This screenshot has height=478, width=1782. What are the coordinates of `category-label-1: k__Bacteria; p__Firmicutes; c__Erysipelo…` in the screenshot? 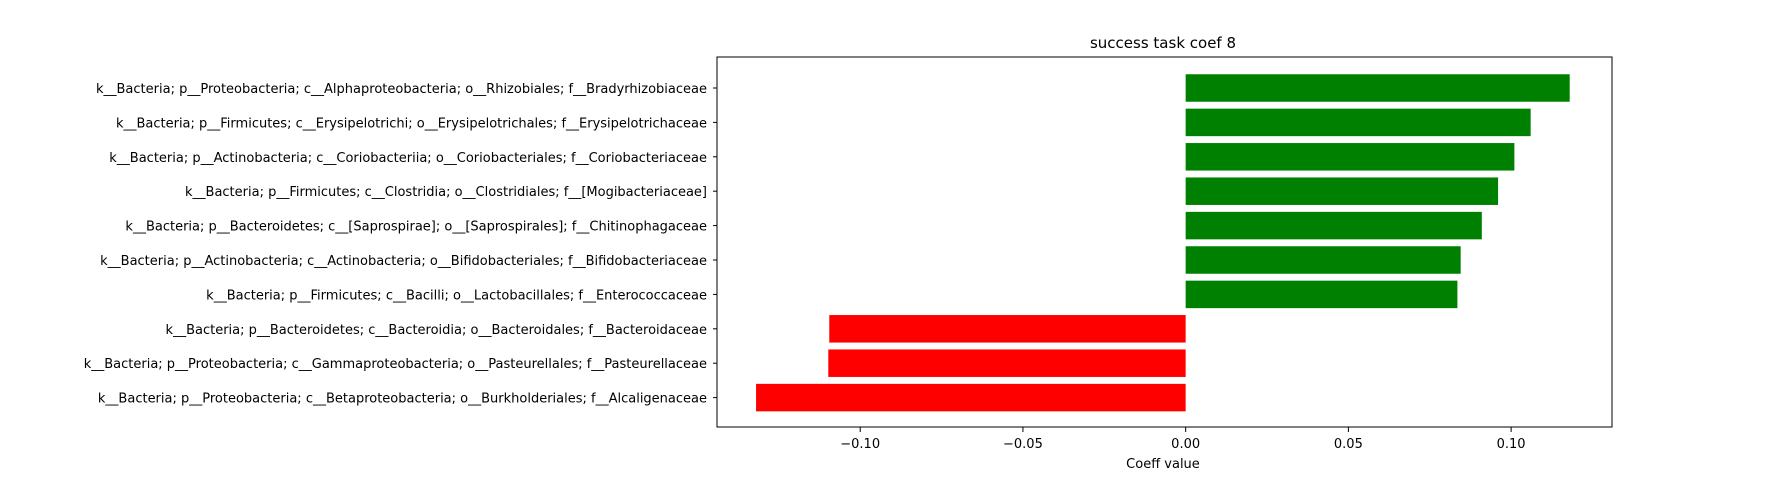 It's located at (411, 123).